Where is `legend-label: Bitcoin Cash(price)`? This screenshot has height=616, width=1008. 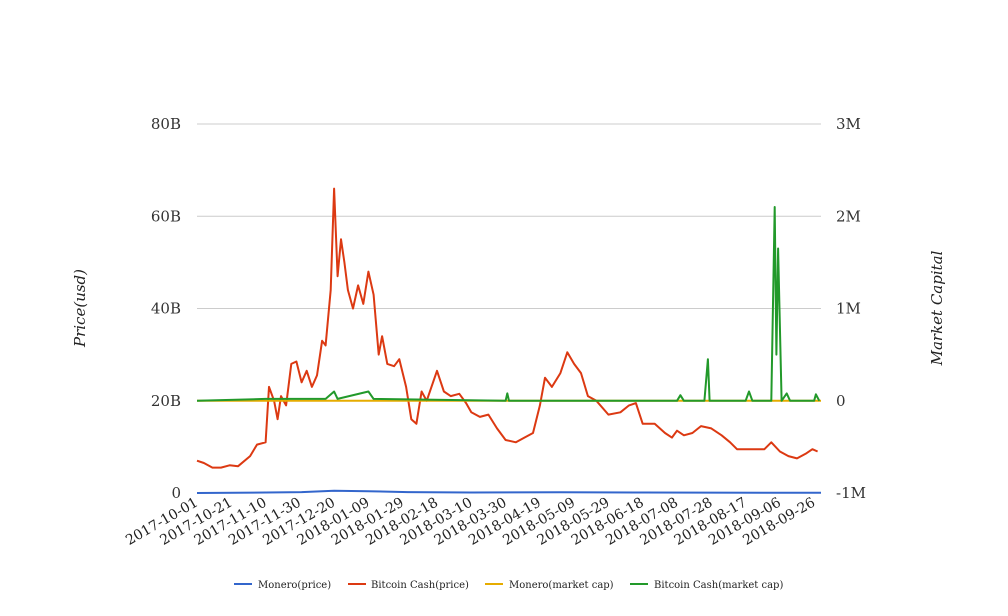
legend-label: Bitcoin Cash(price) is located at coordinates (420, 585).